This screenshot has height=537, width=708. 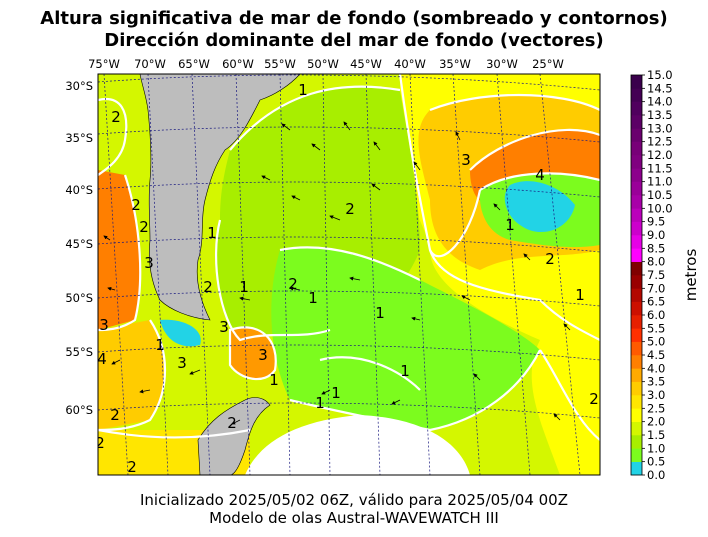 What do you see at coordinates (539, 207) in the screenshot?
I see `shade-cyan-east` at bounding box center [539, 207].